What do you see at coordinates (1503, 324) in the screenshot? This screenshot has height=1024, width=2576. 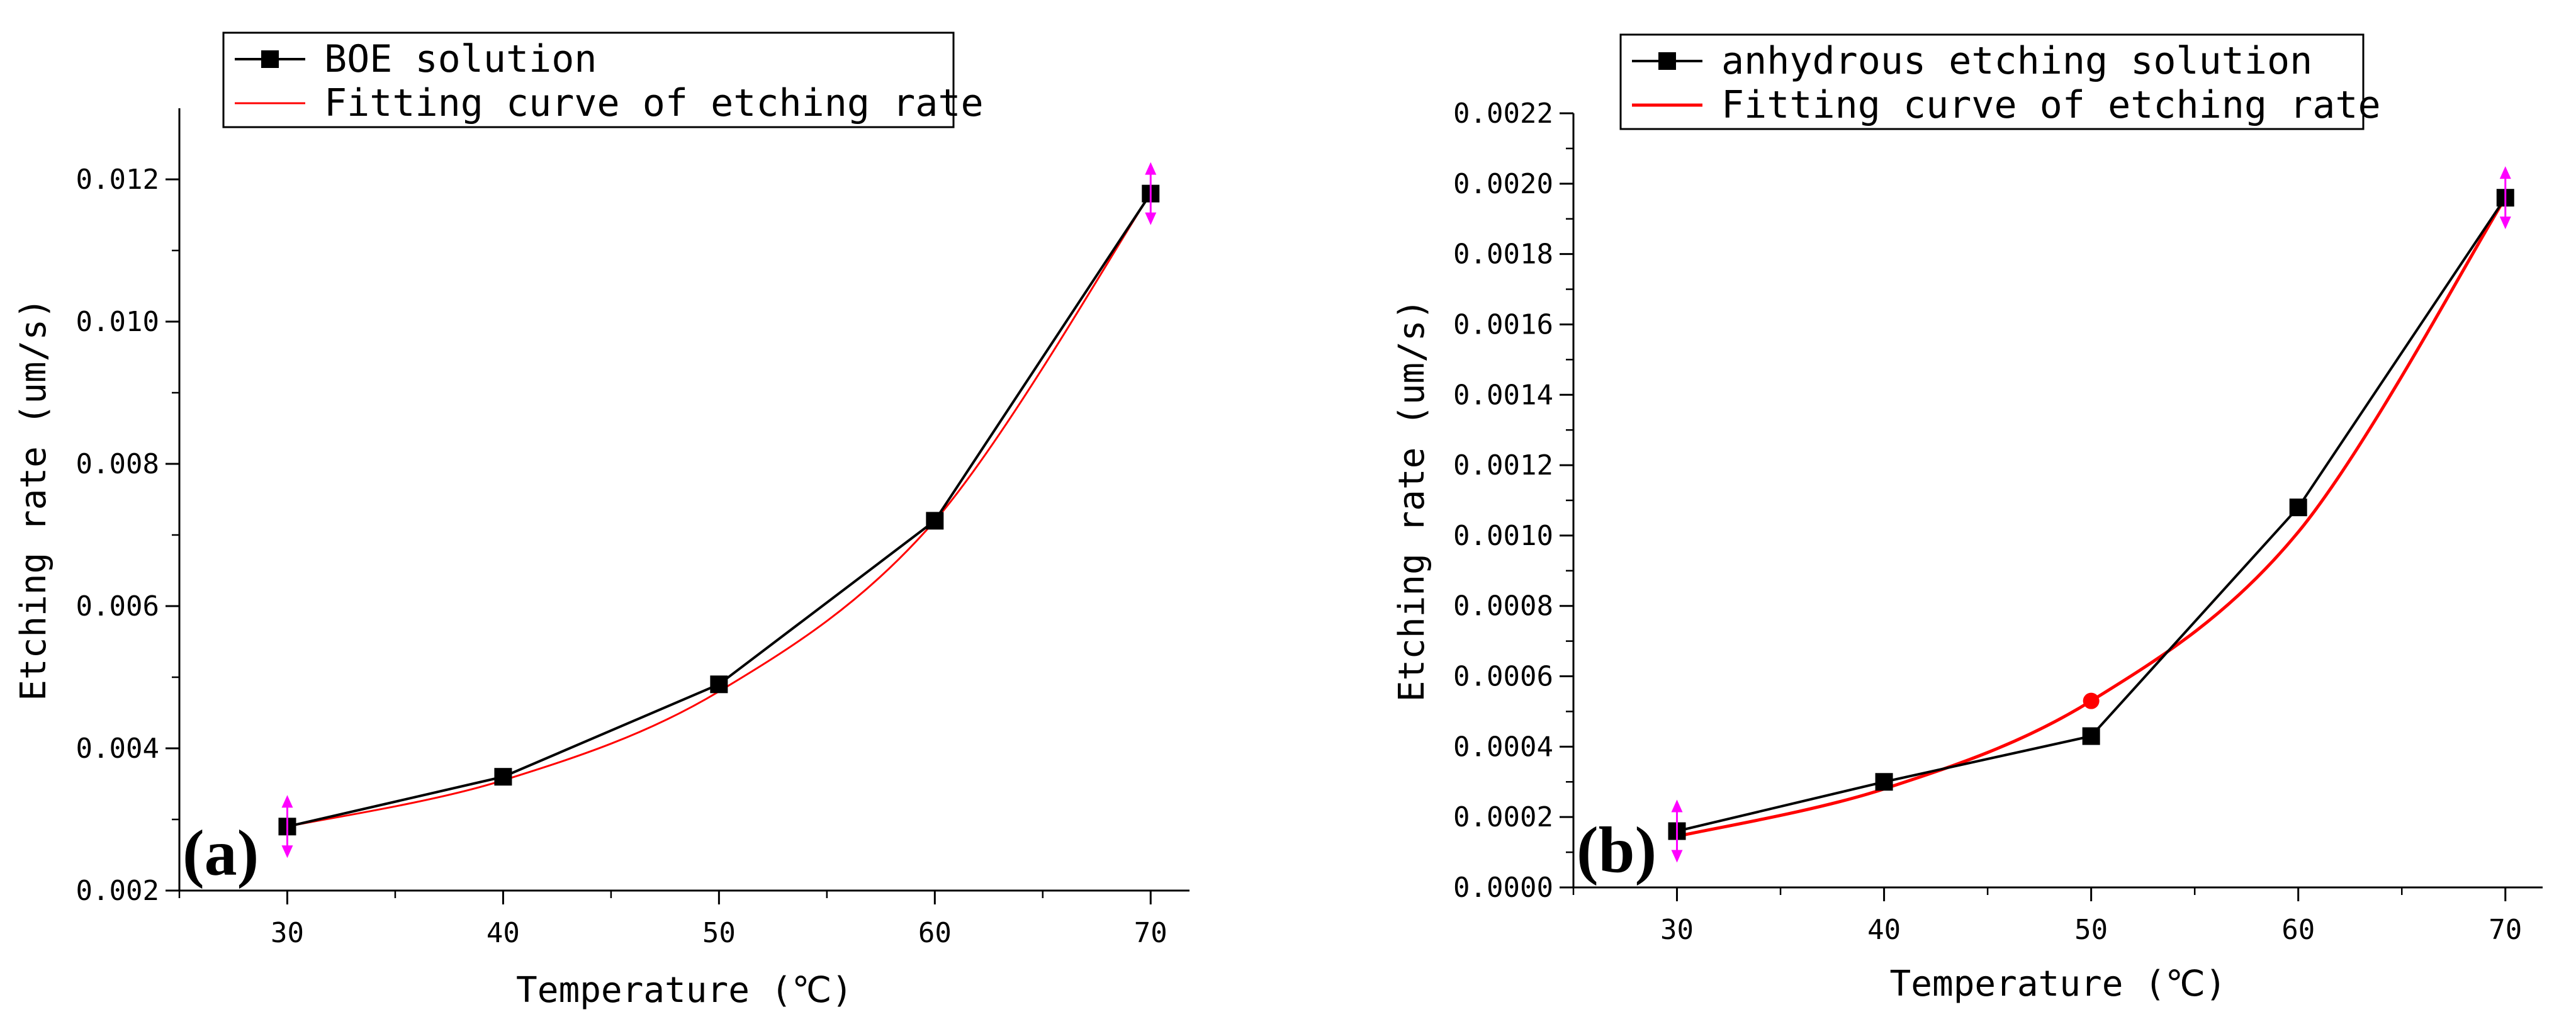 I see `y-tick-label-b: 0.0016` at bounding box center [1503, 324].